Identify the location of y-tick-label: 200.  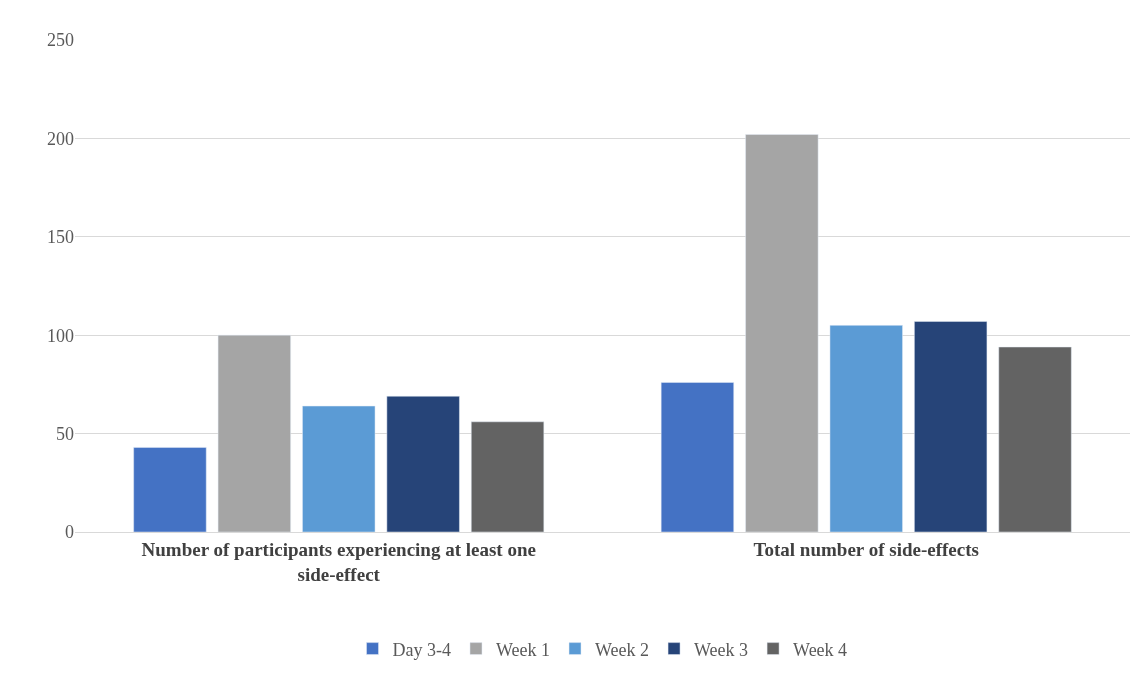
(60, 138).